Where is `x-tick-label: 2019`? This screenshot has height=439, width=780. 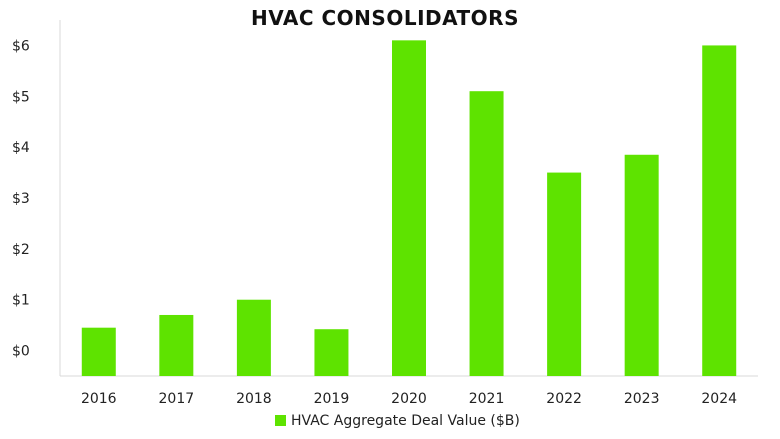 x-tick-label: 2019 is located at coordinates (332, 399).